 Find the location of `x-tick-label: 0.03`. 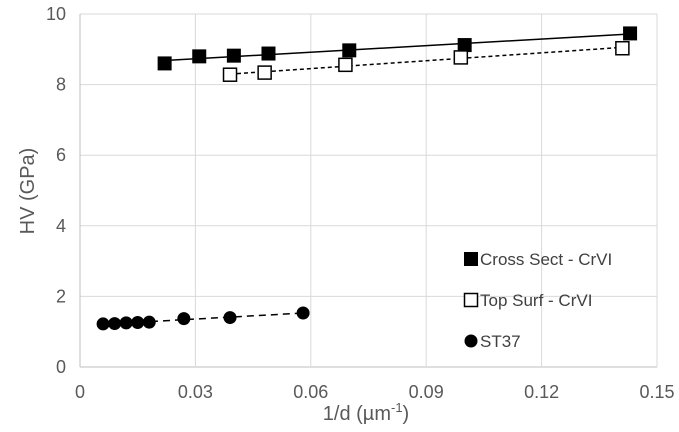

x-tick-label: 0.03 is located at coordinates (195, 392).